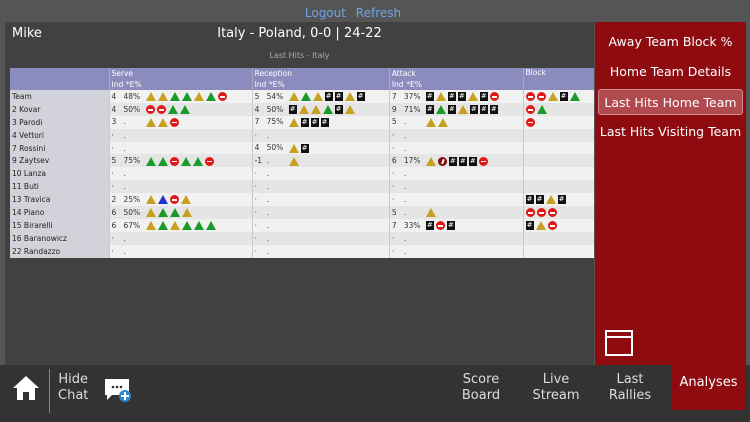 The height and width of the screenshot is (422, 750). Describe the element at coordinates (73, 388) in the screenshot. I see `hide-chat-button: Hide Chat` at that location.